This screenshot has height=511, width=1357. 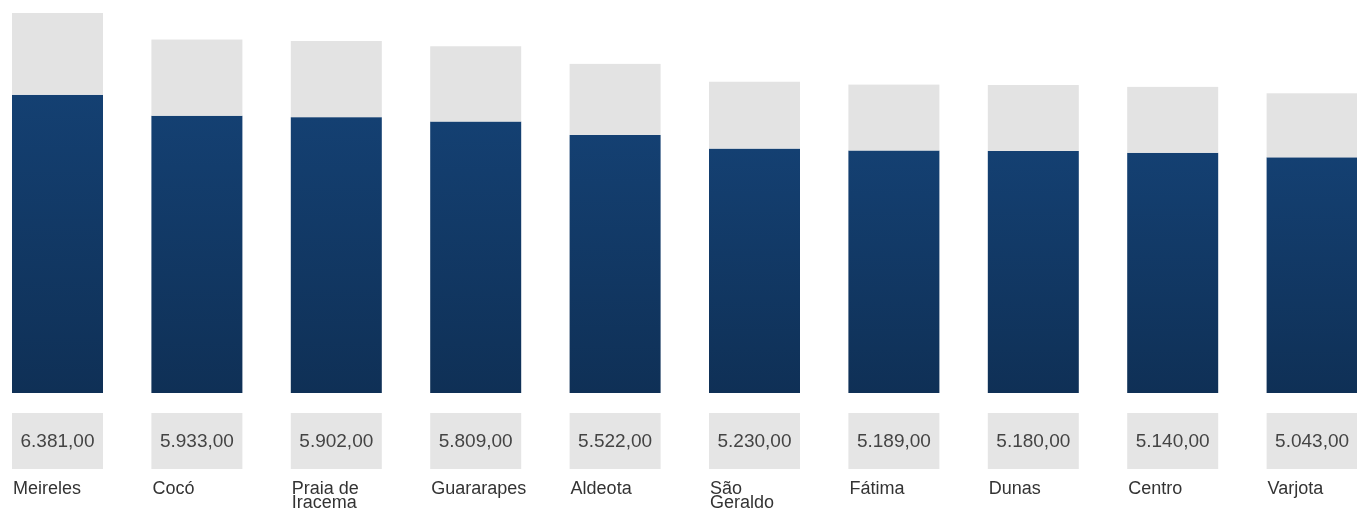 What do you see at coordinates (1296, 488) in the screenshot?
I see `x-tick-label: Varjota` at bounding box center [1296, 488].